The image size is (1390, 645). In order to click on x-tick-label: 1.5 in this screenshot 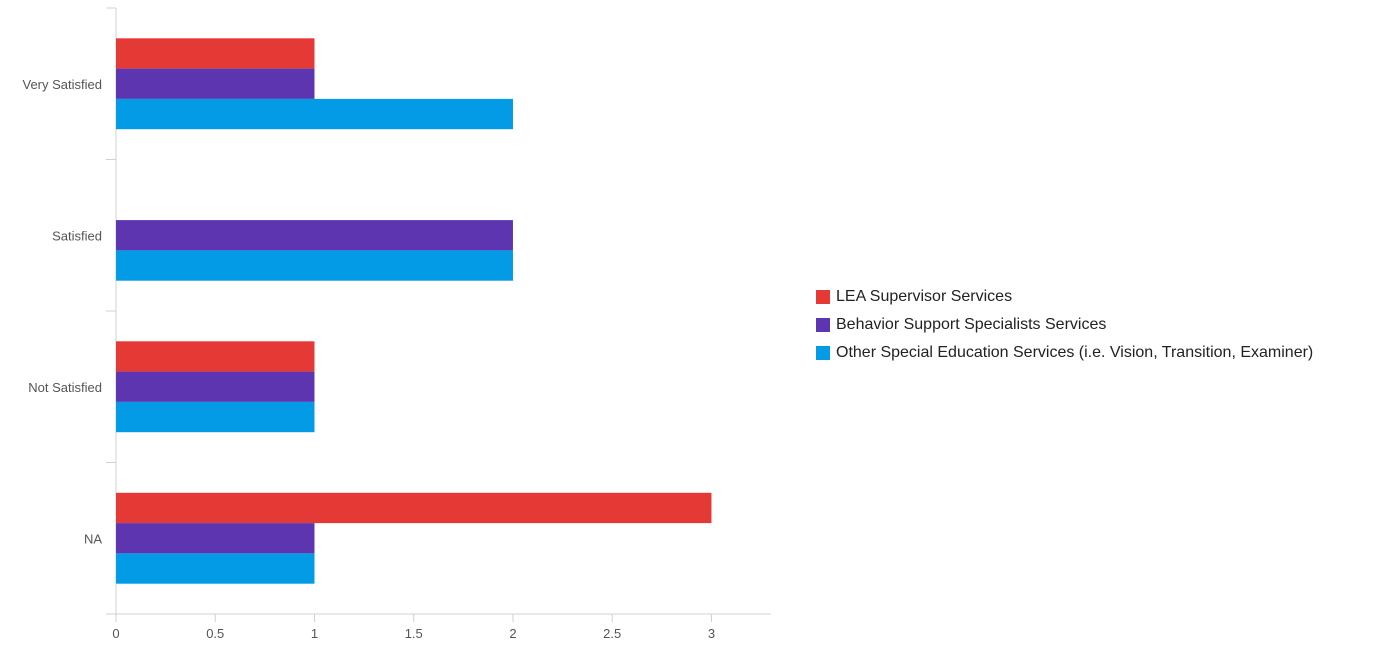, I will do `click(414, 633)`.